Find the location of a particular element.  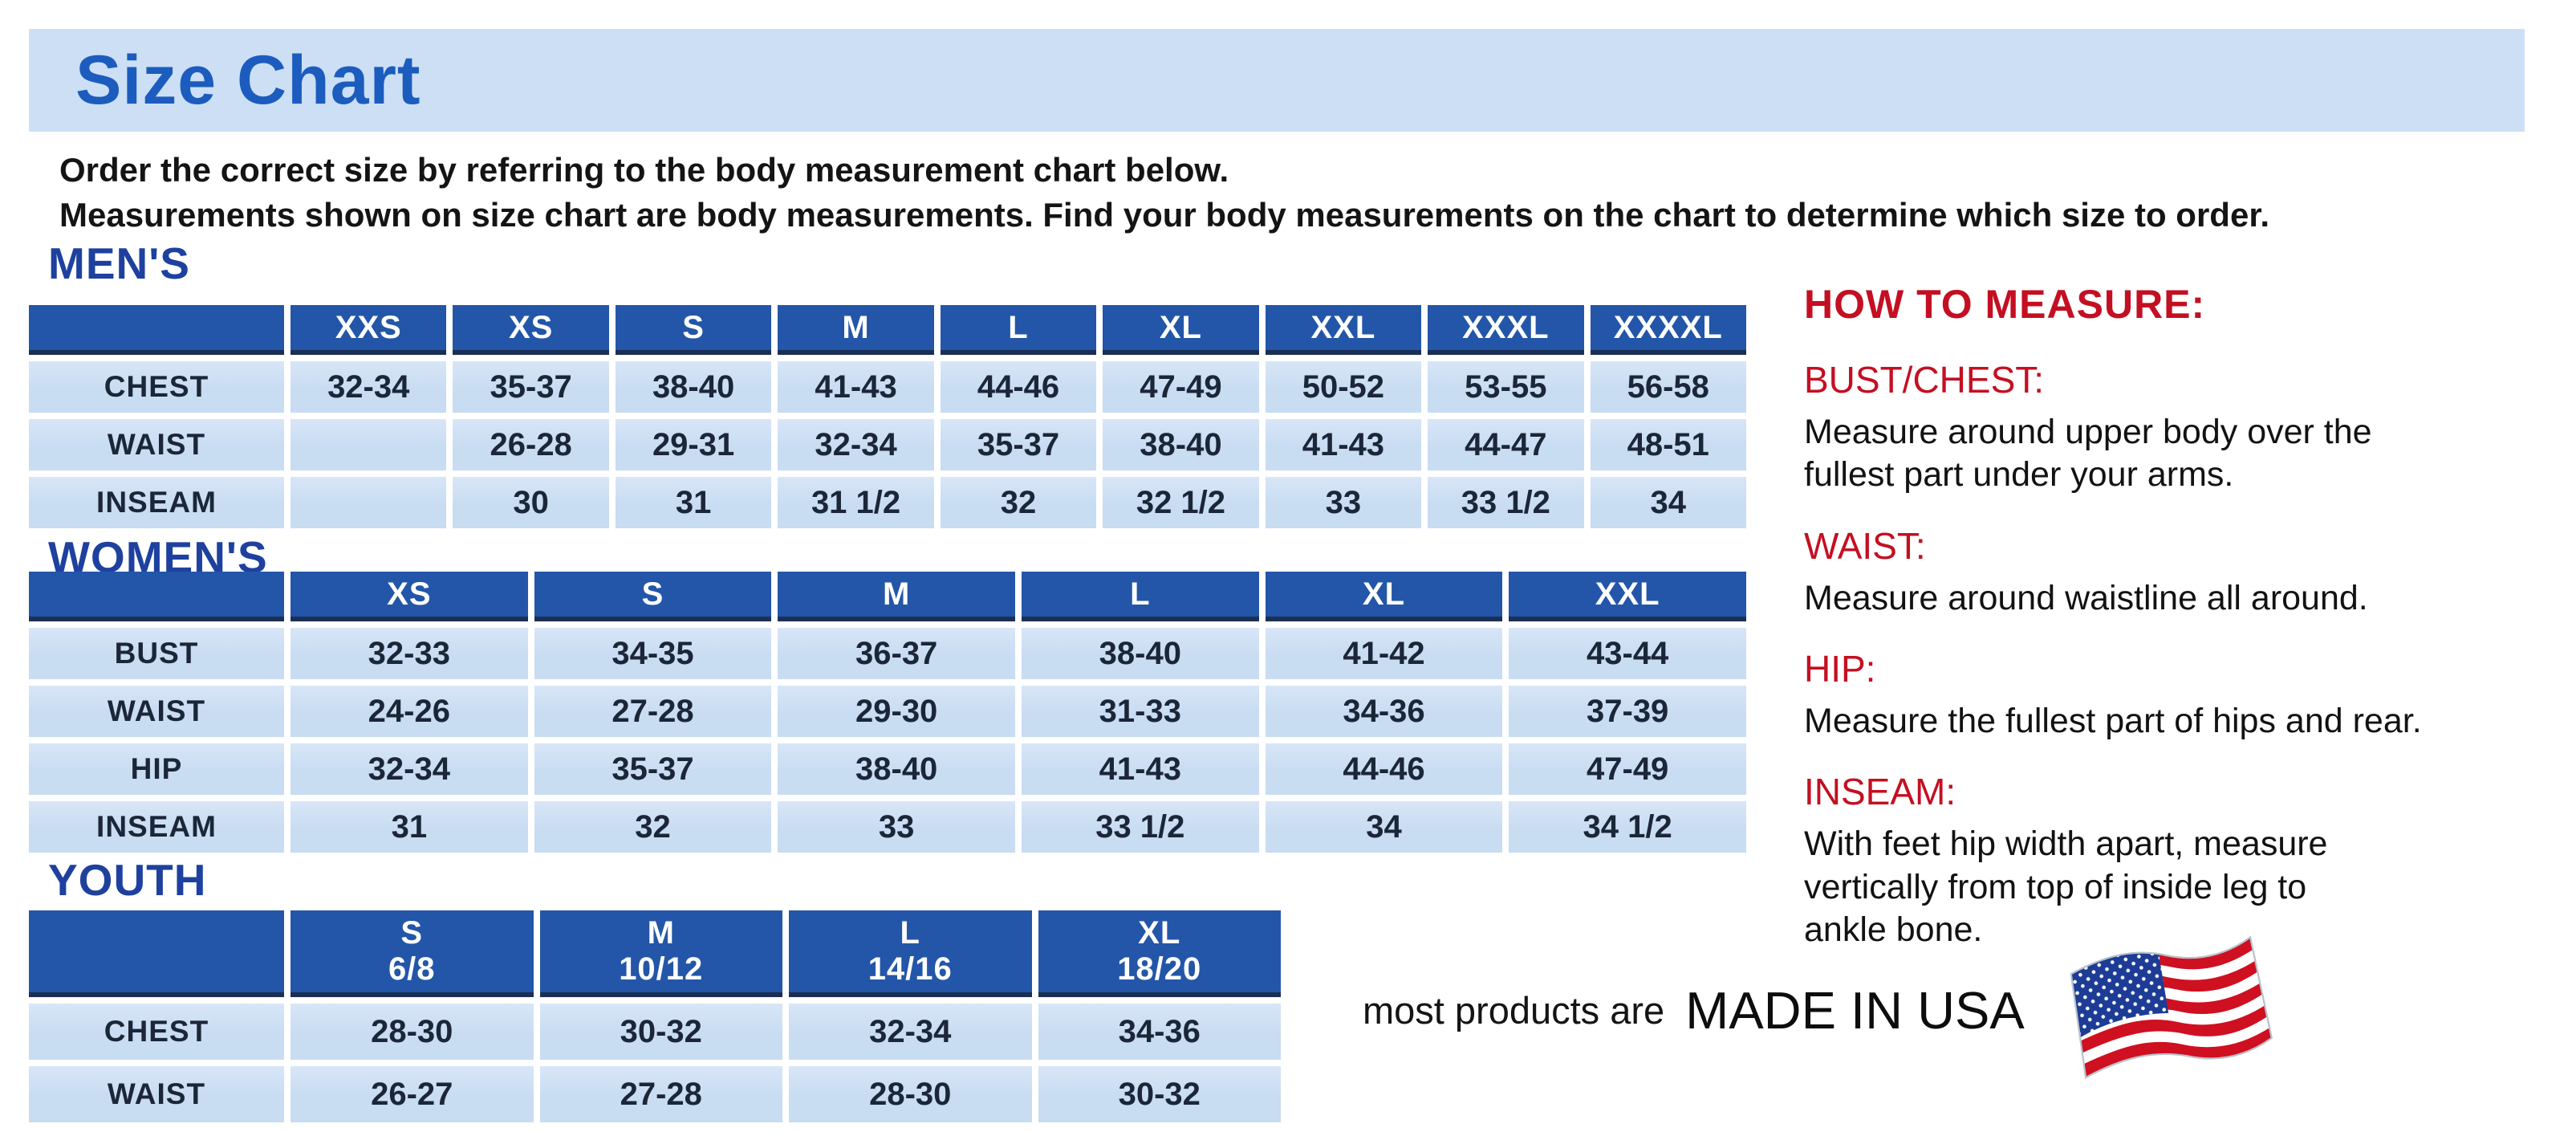

measure-item-label: HIP: is located at coordinates (1840, 668).